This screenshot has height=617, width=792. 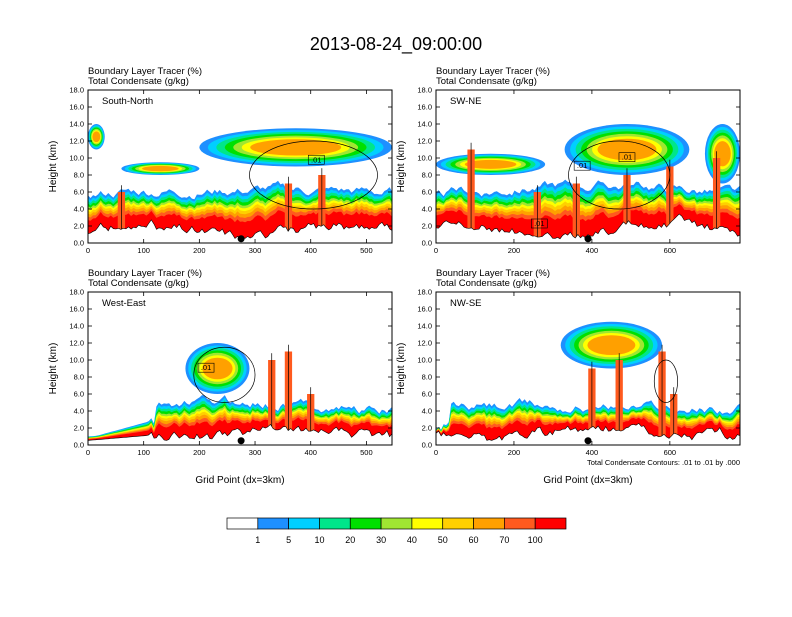 I want to click on panel-label: SW-NE, so click(x=466, y=101).